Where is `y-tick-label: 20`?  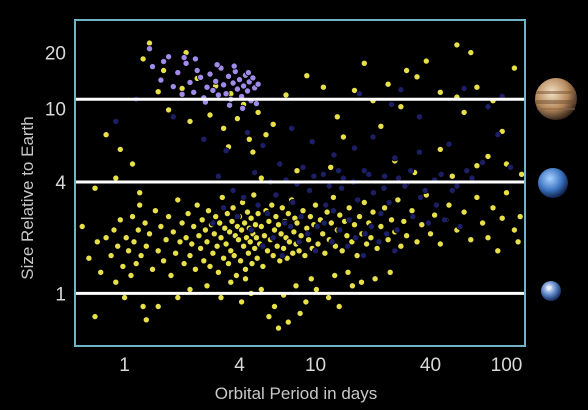
y-tick-label: 20 is located at coordinates (55, 54).